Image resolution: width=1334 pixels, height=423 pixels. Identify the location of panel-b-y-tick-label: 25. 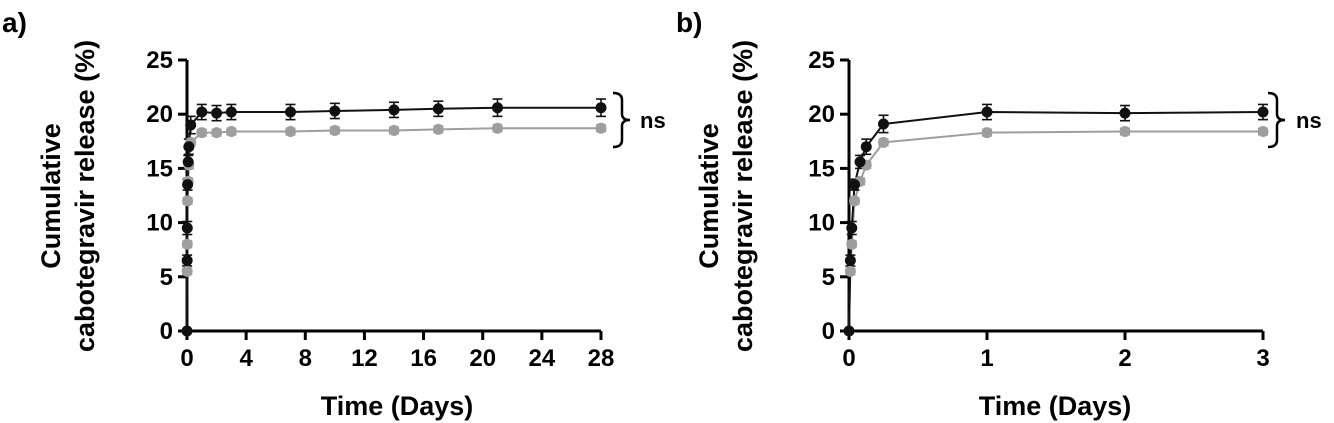
(821, 60).